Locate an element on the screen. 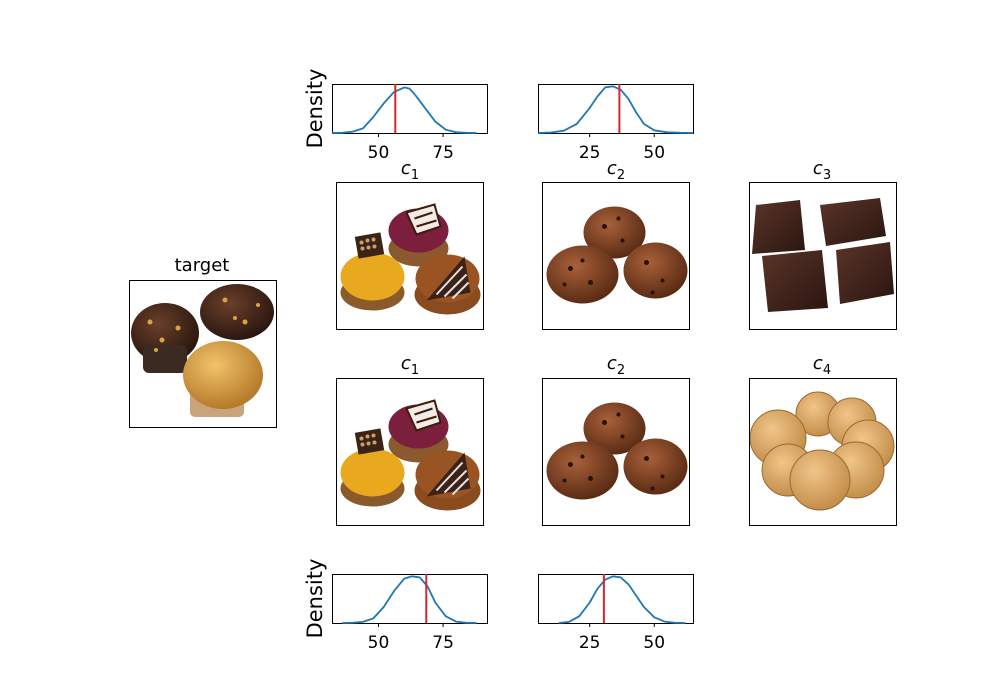 Image resolution: width=1000 pixels, height=700 pixels. row1-col2-title: c2 is located at coordinates (616, 170).